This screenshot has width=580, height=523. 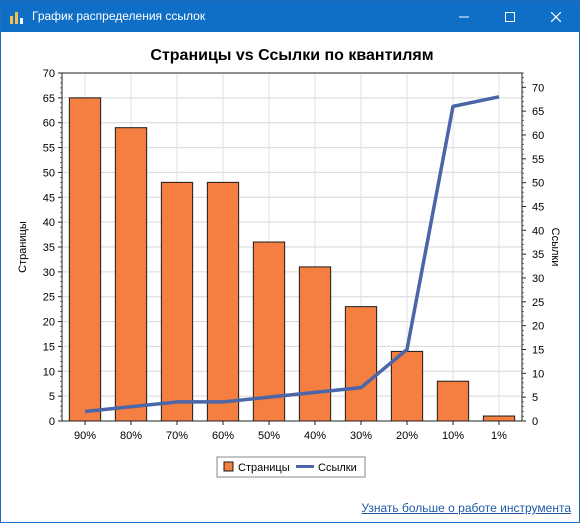 What do you see at coordinates (555, 247) in the screenshot?
I see `y2-axis-title: Ссылки` at bounding box center [555, 247].